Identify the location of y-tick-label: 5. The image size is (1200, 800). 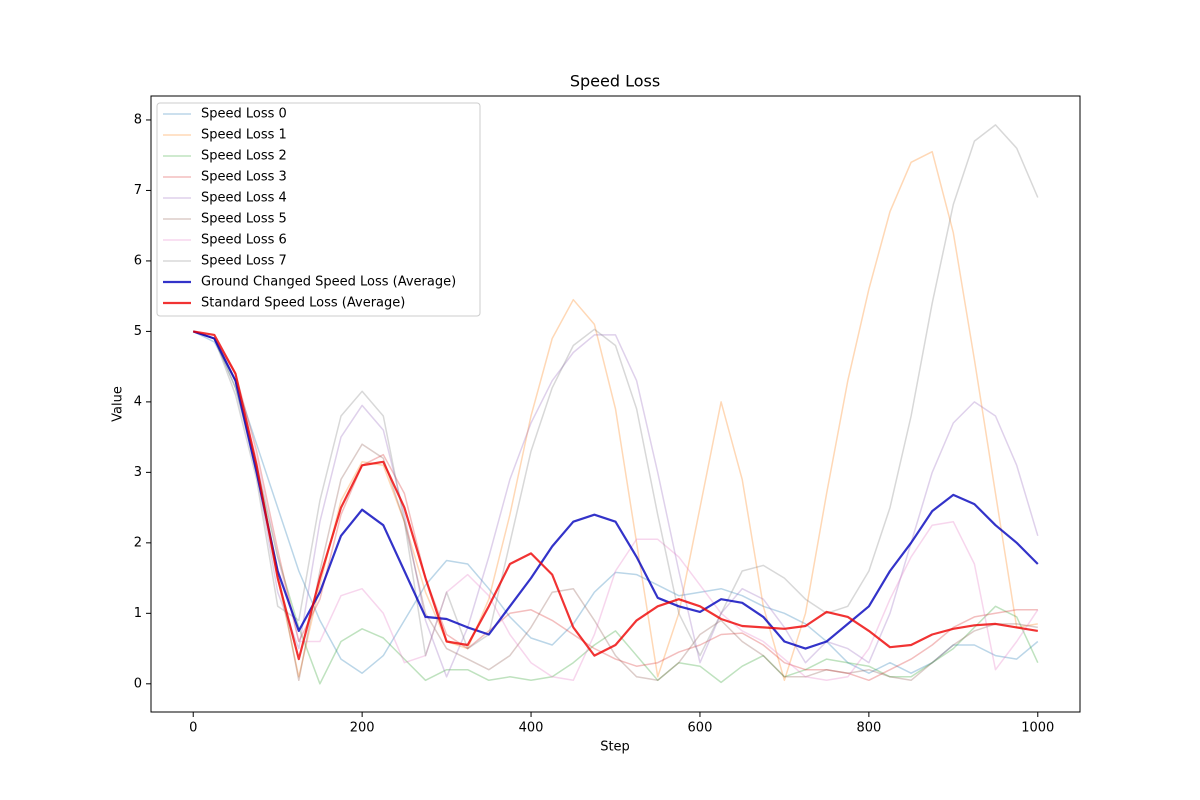
(138, 331).